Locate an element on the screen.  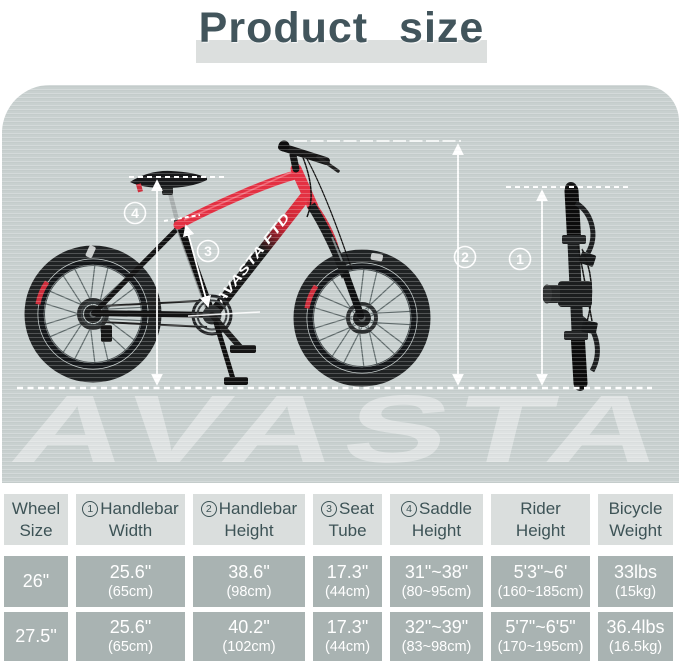
header-text: Saddle is located at coordinates (445, 509).